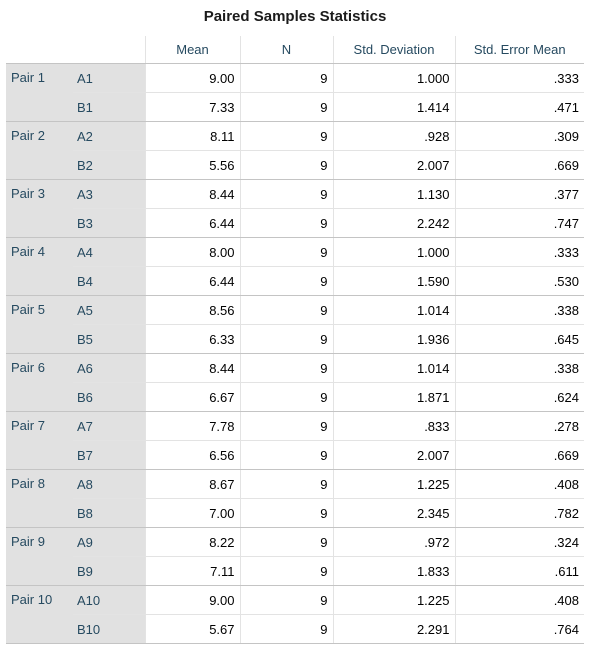 Image resolution: width=599 pixels, height=647 pixels. What do you see at coordinates (519, 339) in the screenshot?
I see `std-error-mean-cell: .645` at bounding box center [519, 339].